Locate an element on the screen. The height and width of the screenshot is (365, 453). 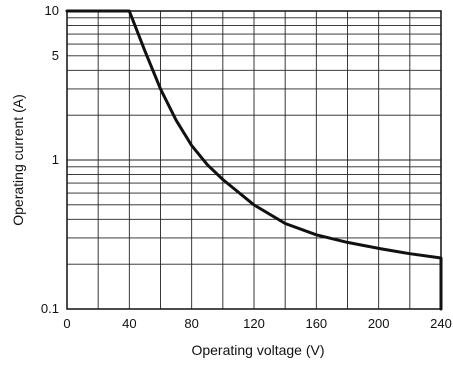
x-tick-label: 0 is located at coordinates (66, 323).